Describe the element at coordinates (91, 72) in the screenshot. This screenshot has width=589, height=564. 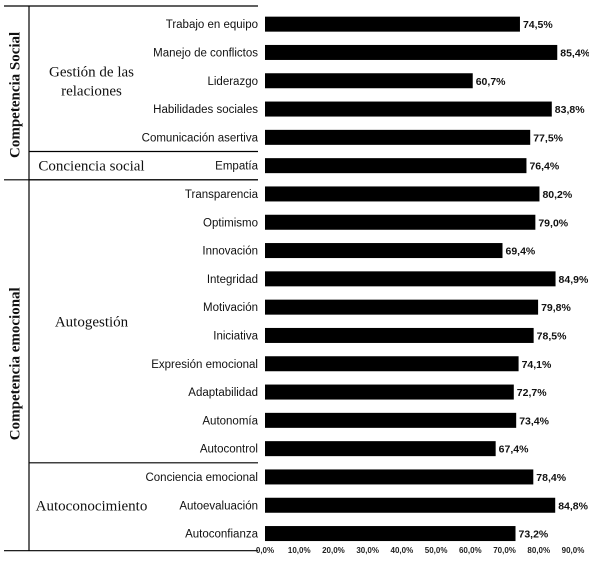
I see `group-label: Gestión de las` at that location.